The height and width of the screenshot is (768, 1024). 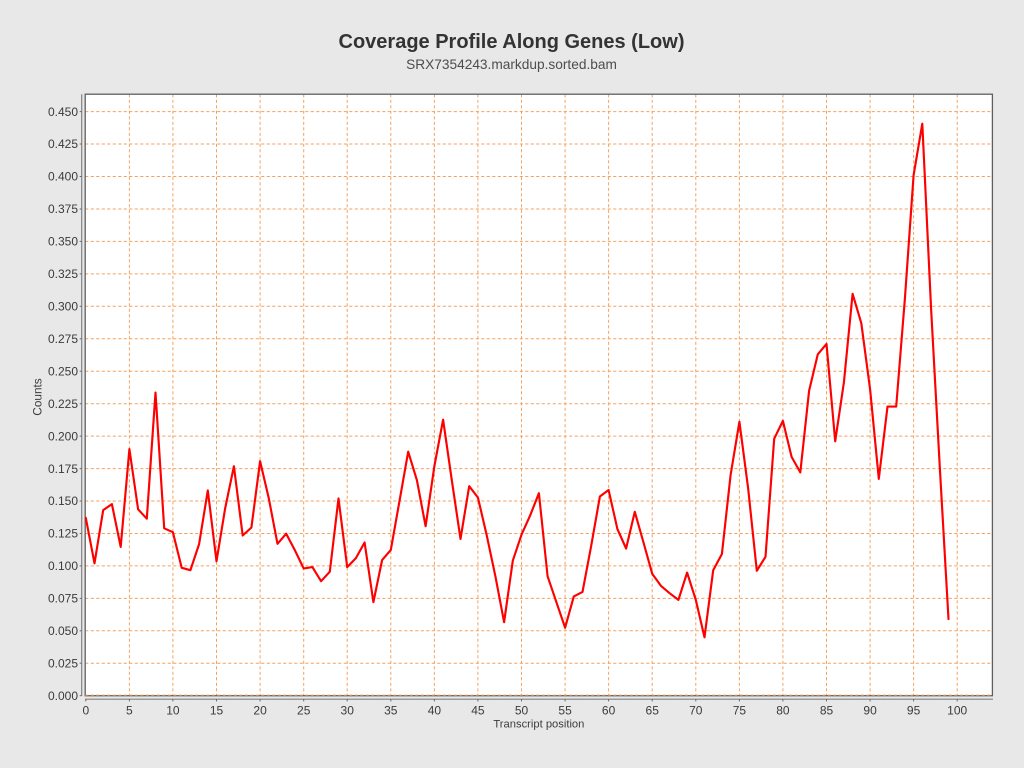 What do you see at coordinates (38, 396) in the screenshot?
I see `svg-text: Counts` at bounding box center [38, 396].